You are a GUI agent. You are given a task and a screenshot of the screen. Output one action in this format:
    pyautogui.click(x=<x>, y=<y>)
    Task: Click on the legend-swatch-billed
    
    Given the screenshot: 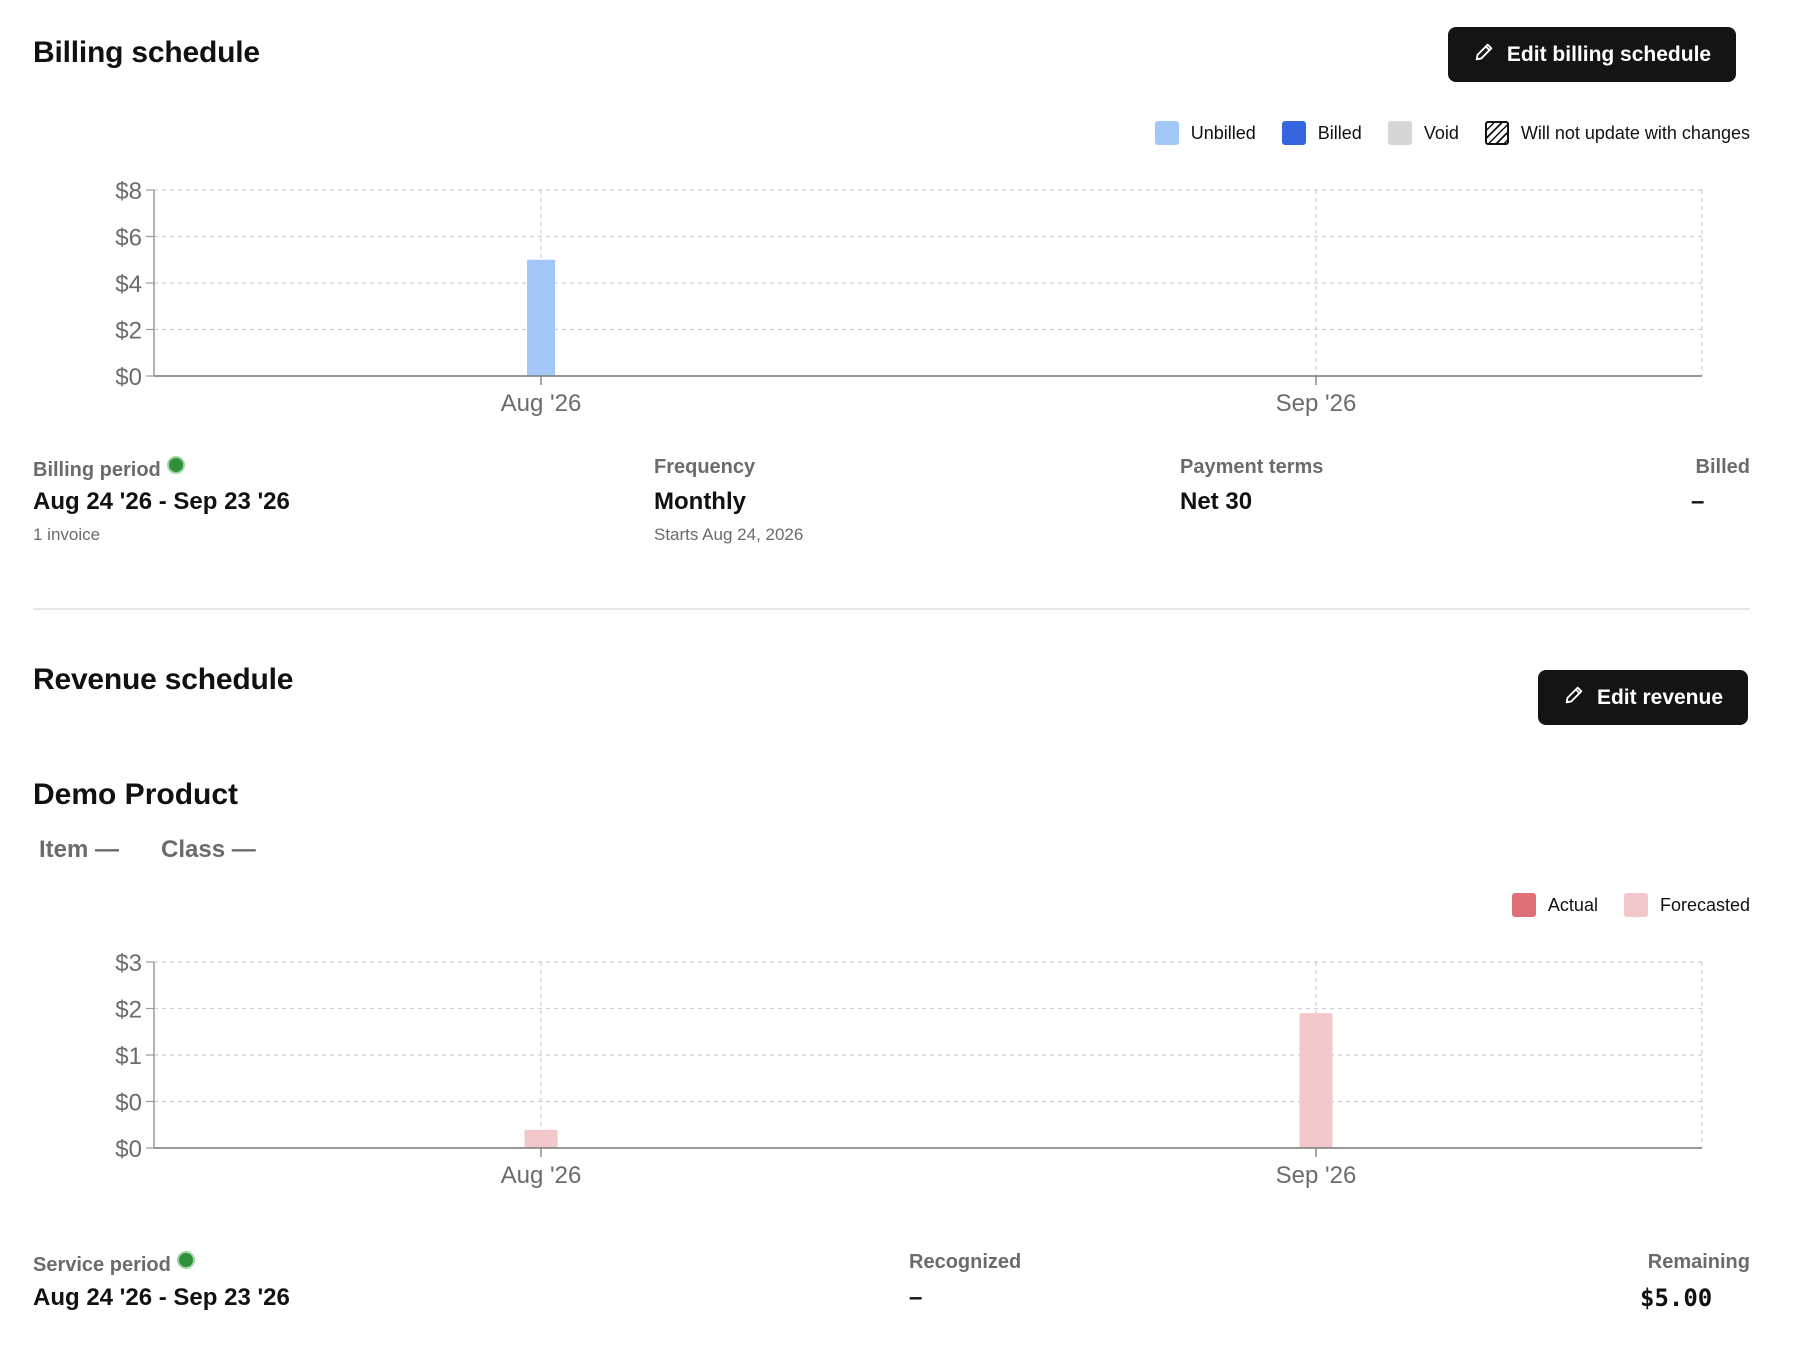 What is the action you would take?
    pyautogui.click(x=1293, y=133)
    